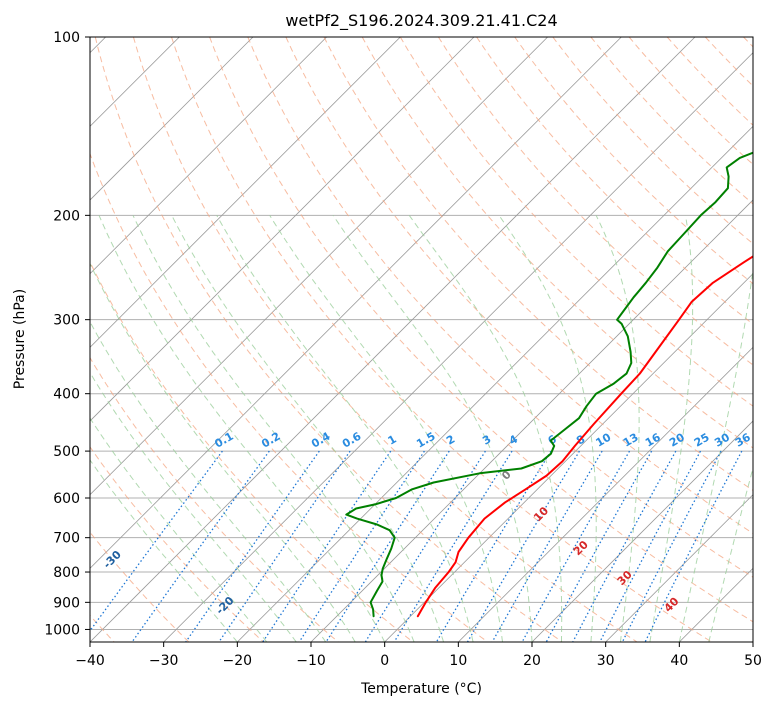  I want to click on y-tick-label: 900, so click(66, 603).